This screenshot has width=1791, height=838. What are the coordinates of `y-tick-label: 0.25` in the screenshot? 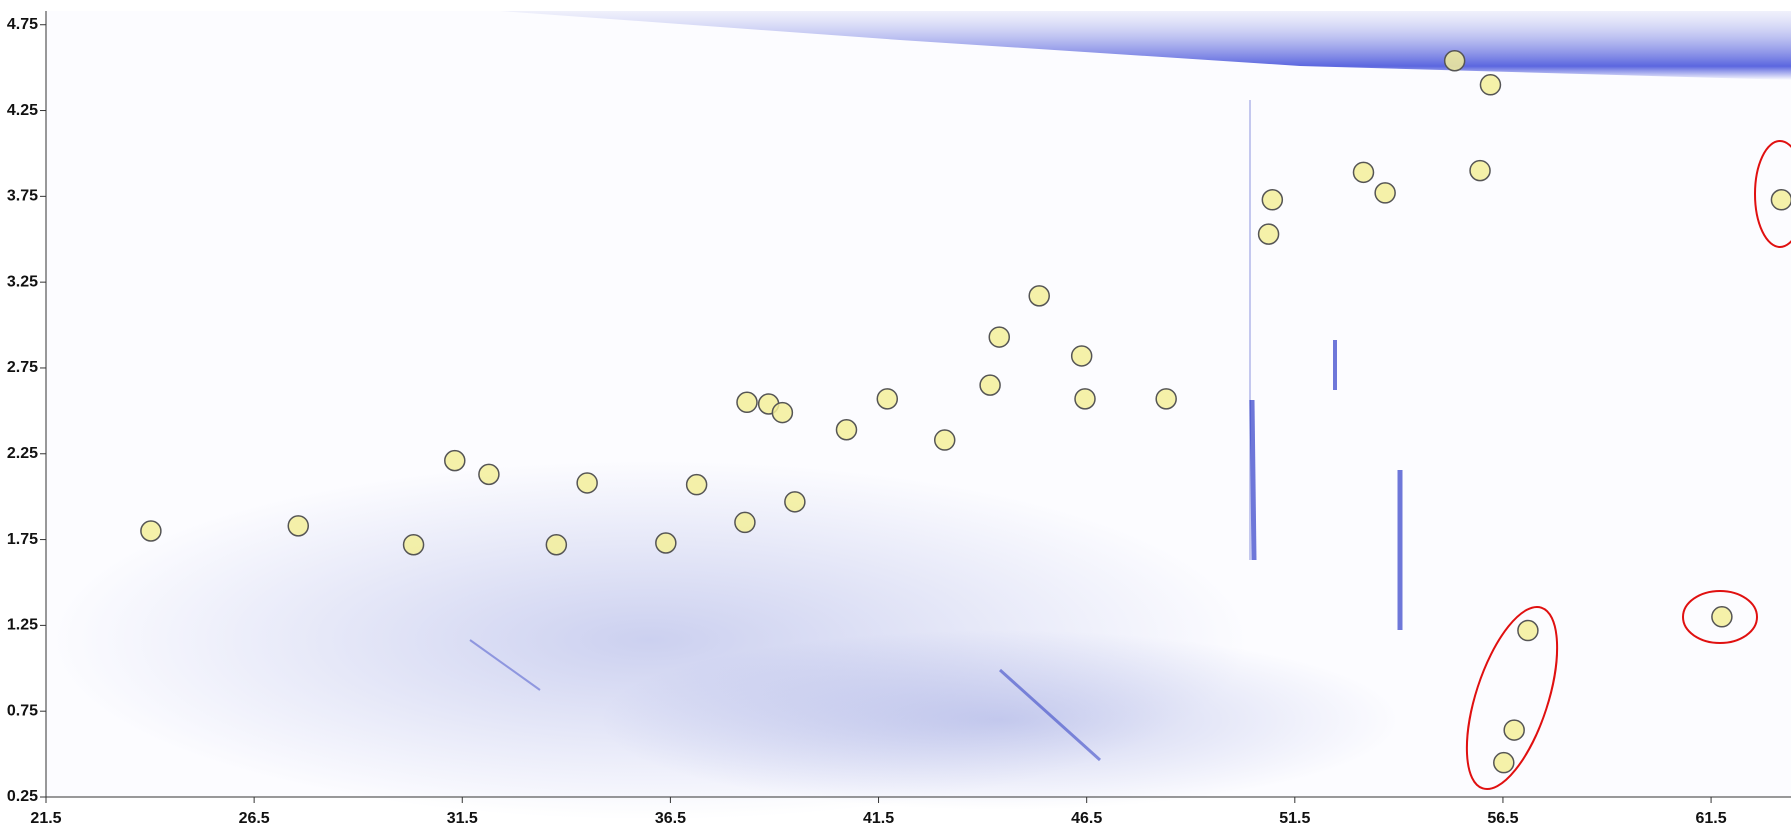 It's located at (22, 796).